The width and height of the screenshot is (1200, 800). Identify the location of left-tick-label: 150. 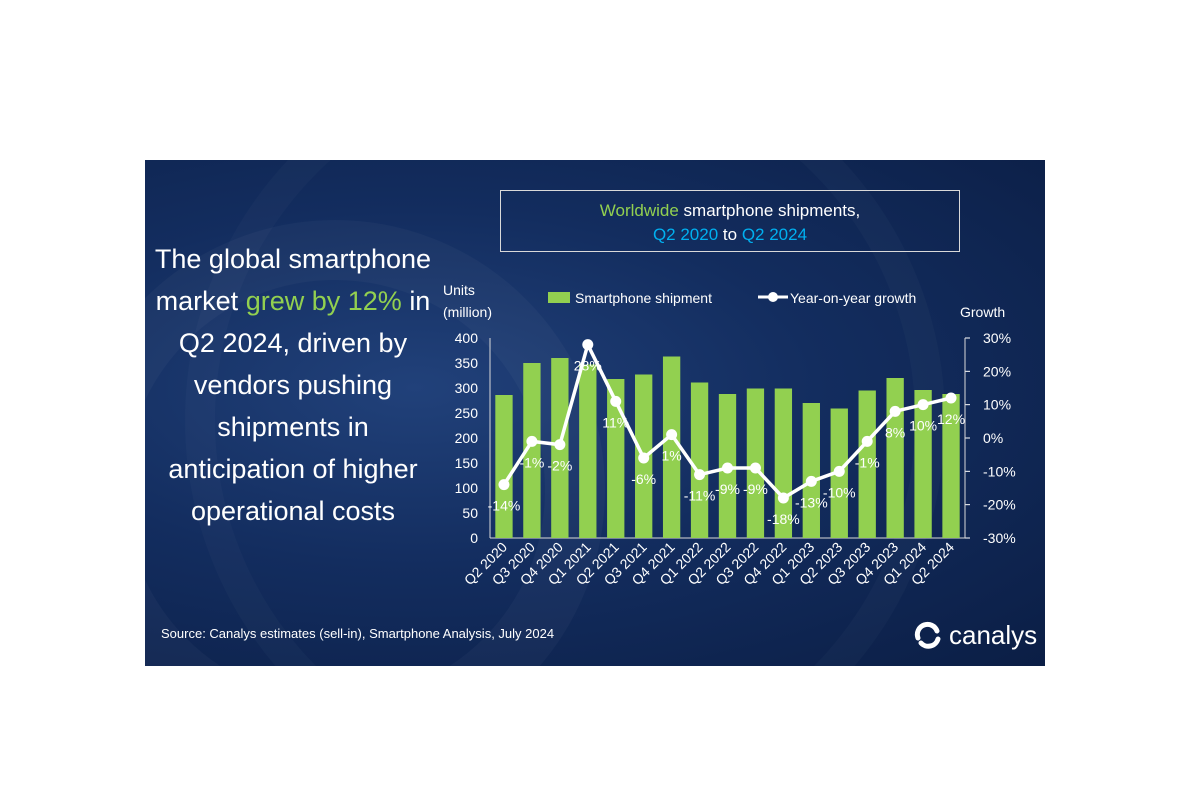
(467, 463).